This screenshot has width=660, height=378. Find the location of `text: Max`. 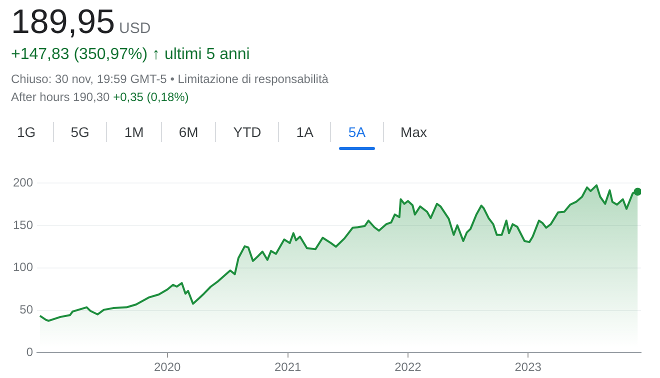

text: Max is located at coordinates (414, 132).